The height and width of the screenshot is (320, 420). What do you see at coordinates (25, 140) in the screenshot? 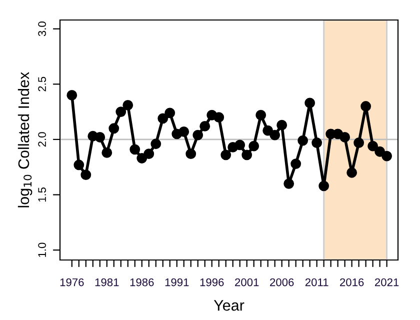
I see `y-axis-title: log$_{10}$ Collated Index` at bounding box center [25, 140].